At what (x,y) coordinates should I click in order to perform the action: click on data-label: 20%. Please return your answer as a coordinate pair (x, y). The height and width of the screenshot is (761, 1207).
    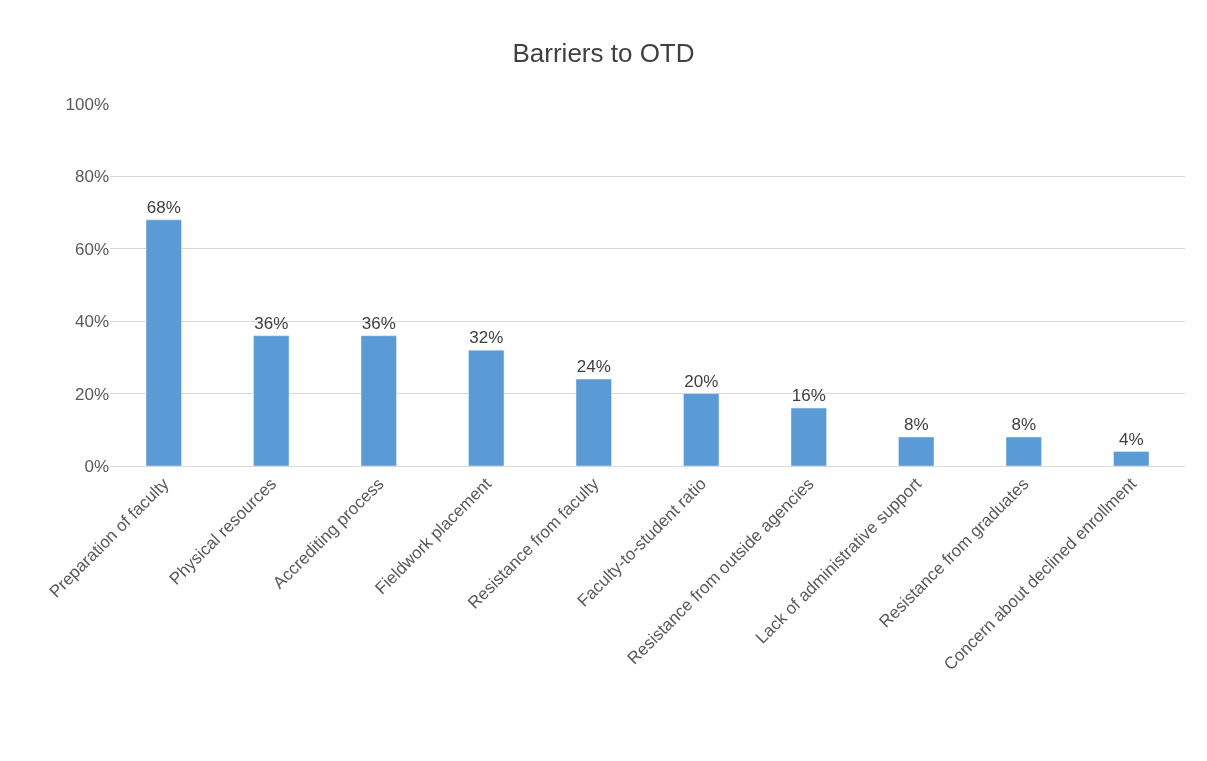
    Looking at the image, I should click on (701, 381).